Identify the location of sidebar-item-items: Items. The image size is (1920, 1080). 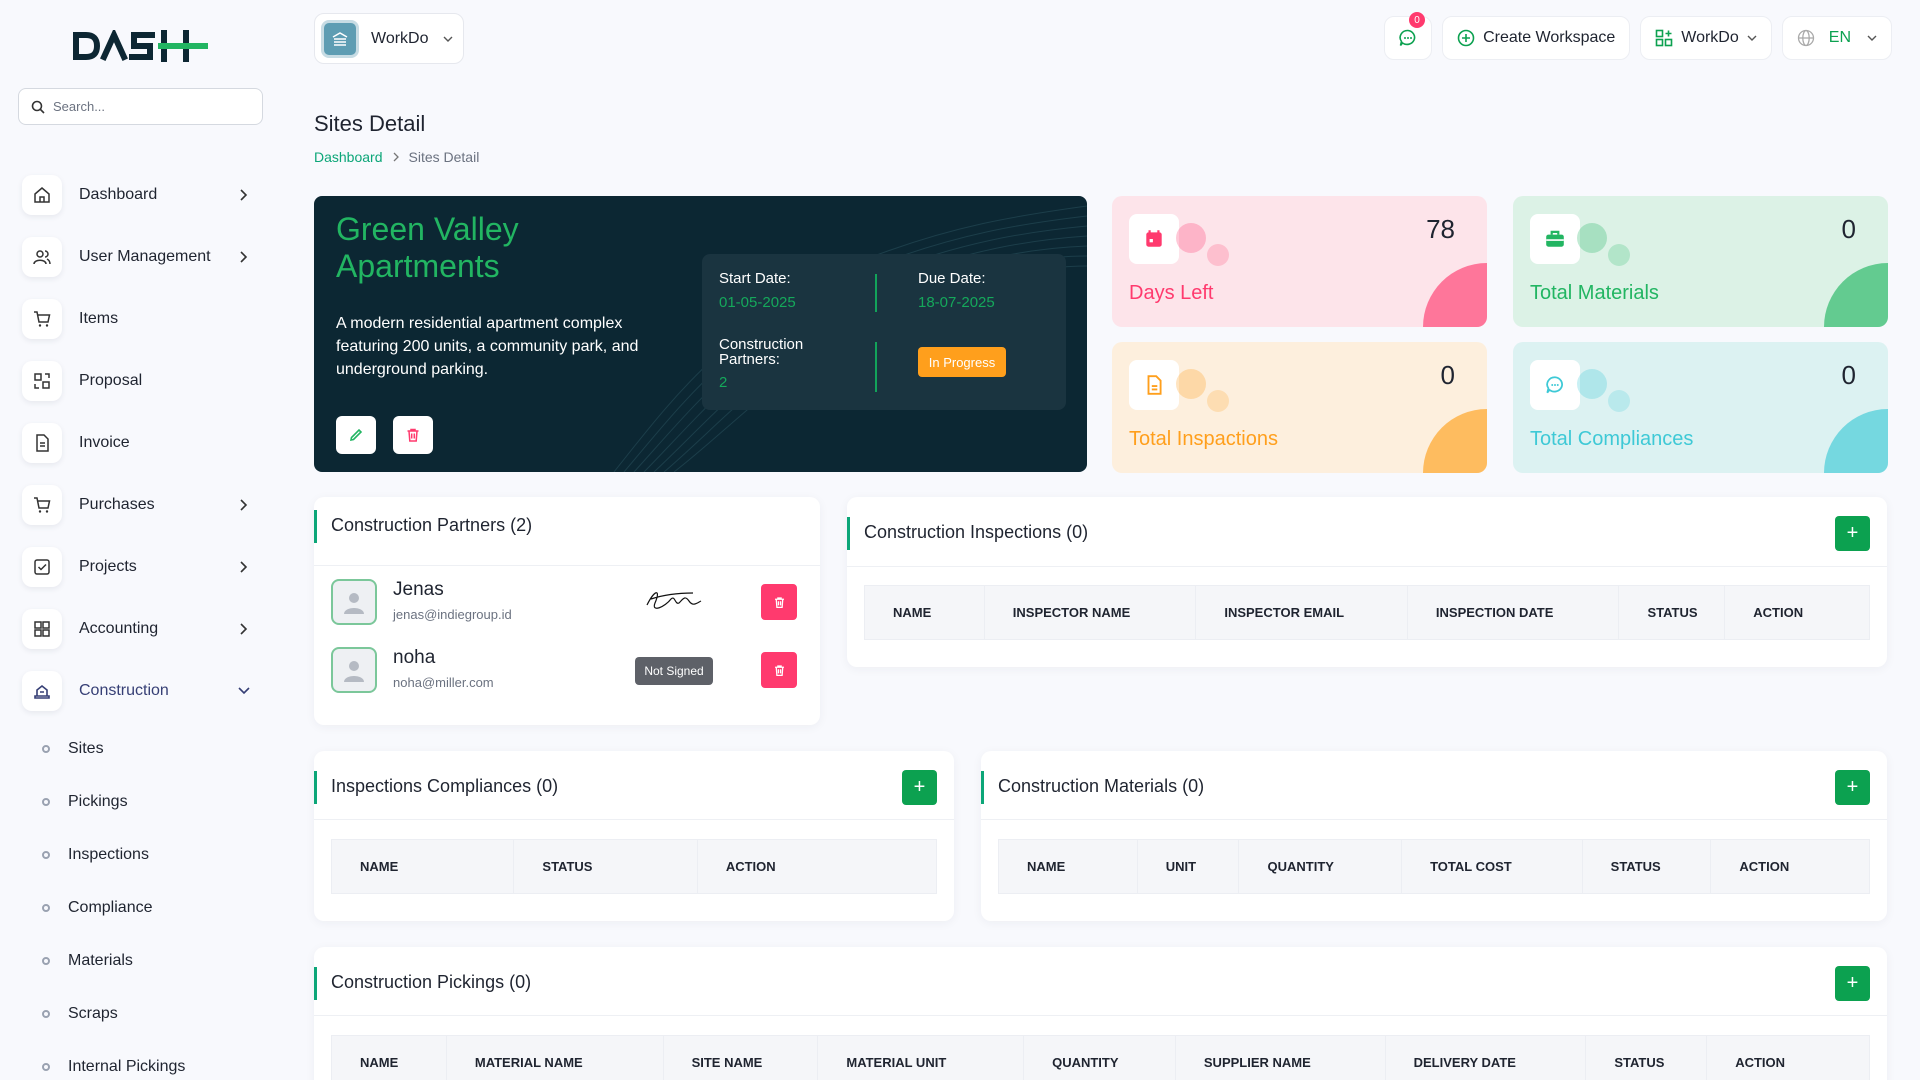
(142, 319).